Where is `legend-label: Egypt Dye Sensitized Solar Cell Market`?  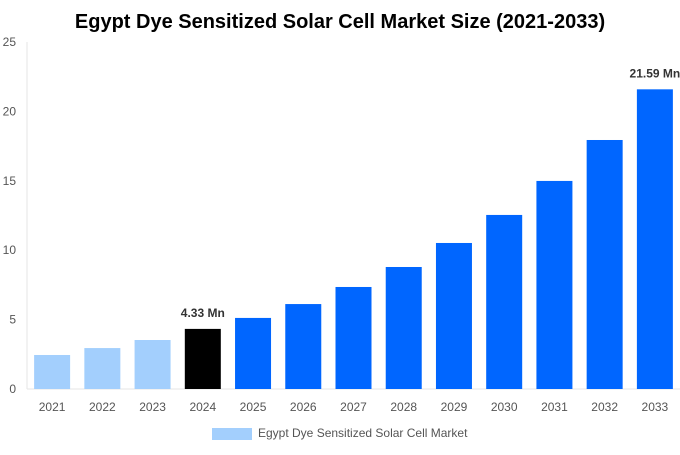
legend-label: Egypt Dye Sensitized Solar Cell Market is located at coordinates (363, 433).